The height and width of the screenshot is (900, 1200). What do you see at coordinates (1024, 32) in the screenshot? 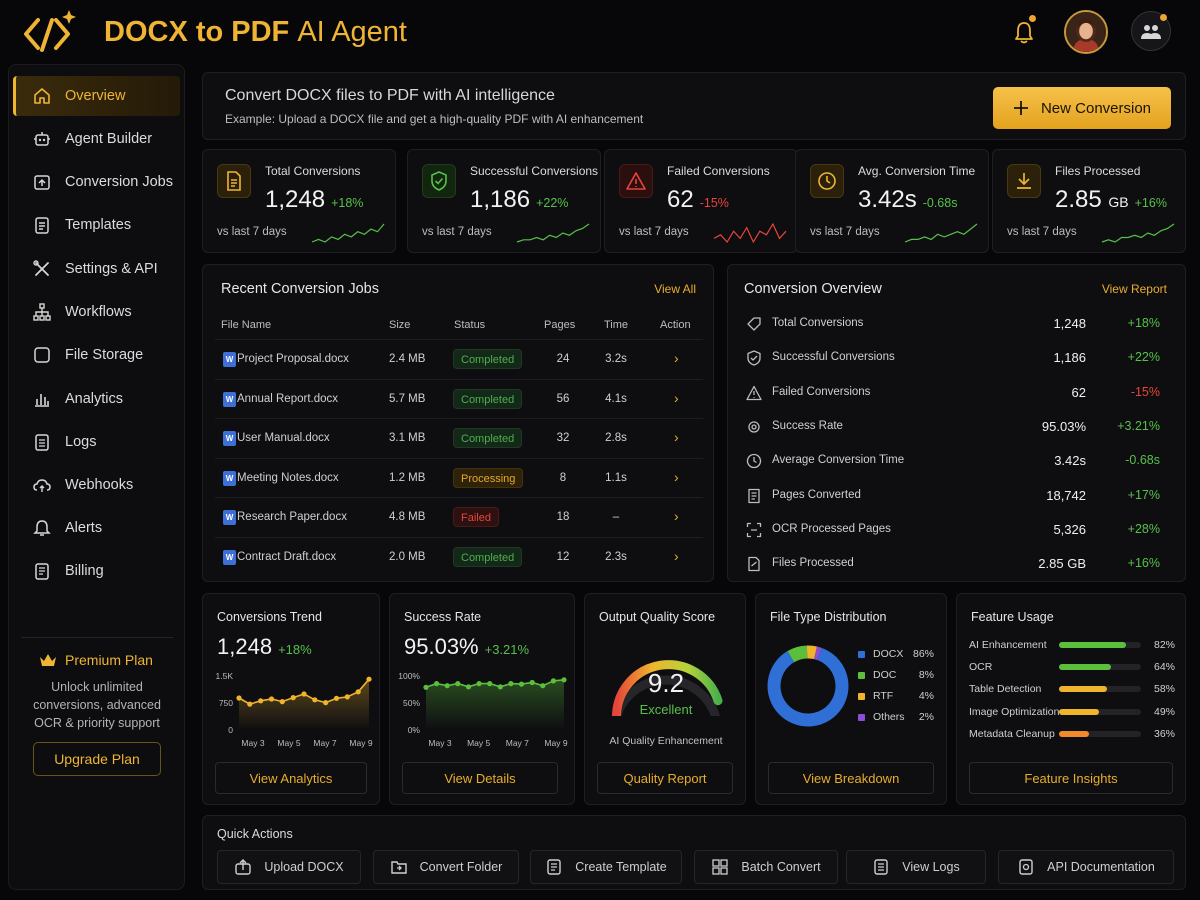
I see `notifications-bell-icon` at bounding box center [1024, 32].